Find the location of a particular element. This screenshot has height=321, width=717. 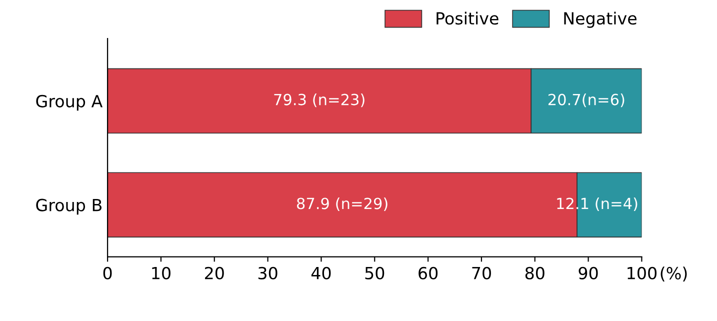

x-tick-label: 50 is located at coordinates (374, 273).